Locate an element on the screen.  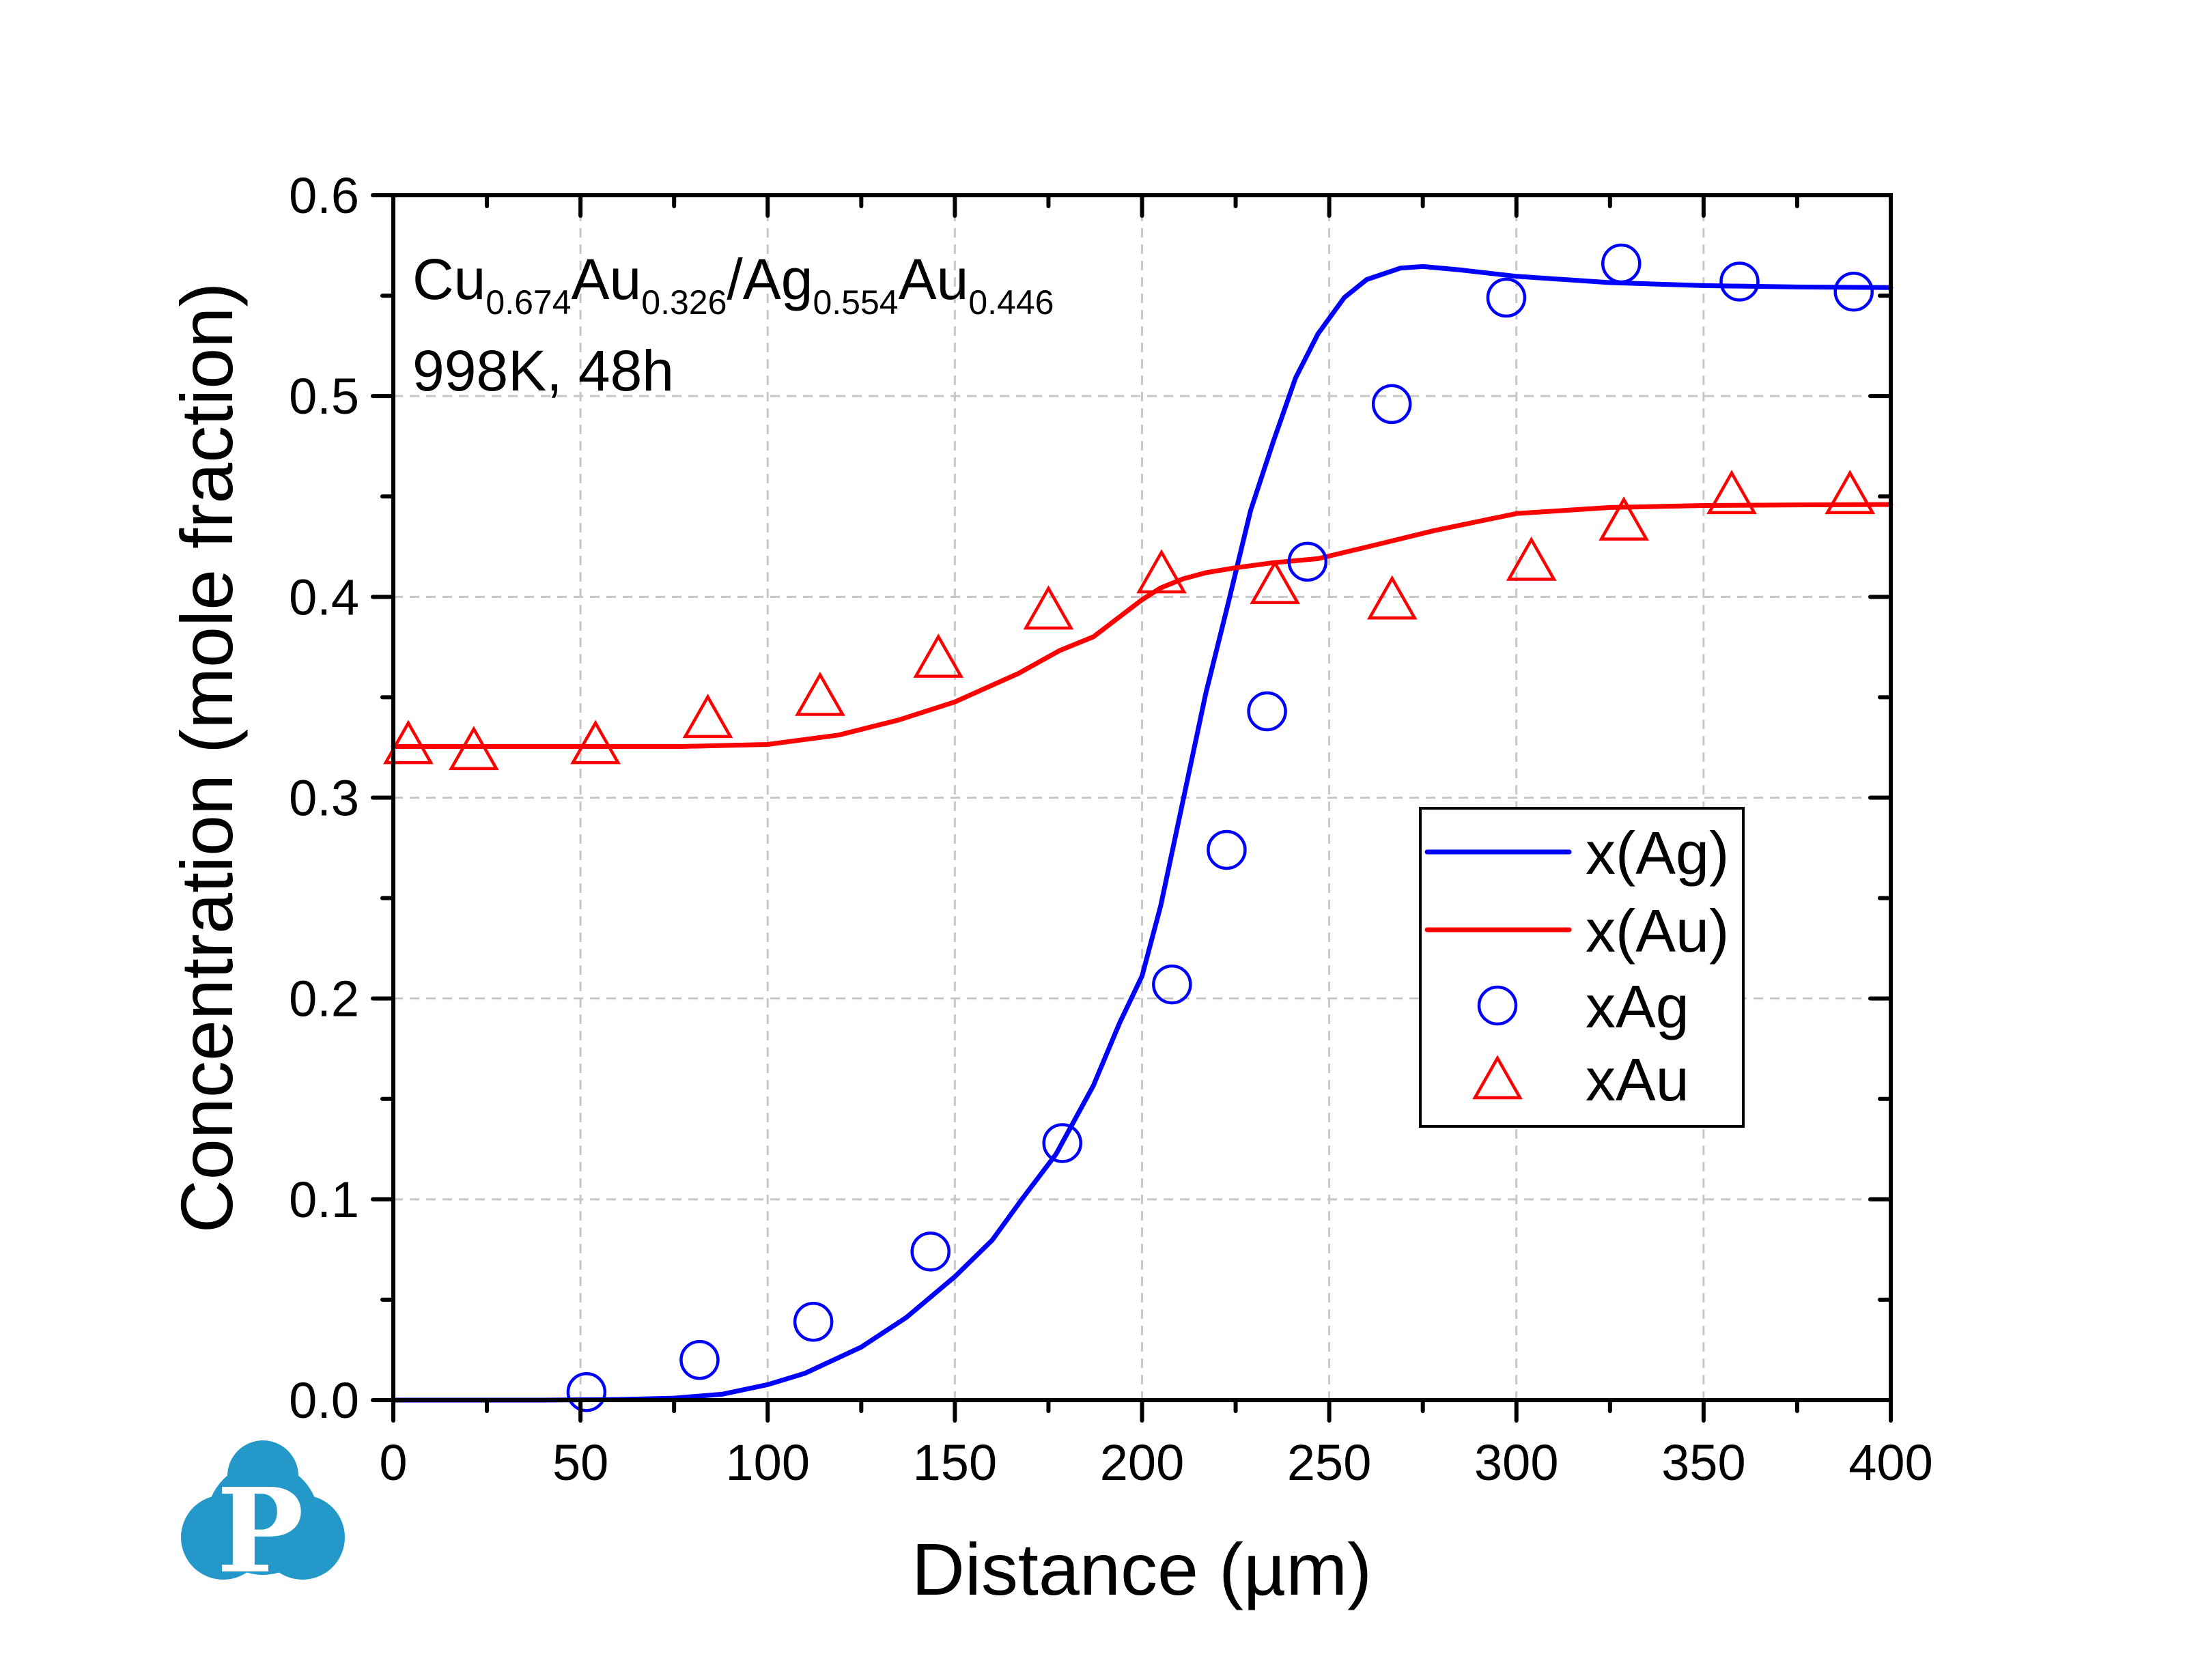
y-axis-title: Concentration (mole fraction) is located at coordinates (207, 758).